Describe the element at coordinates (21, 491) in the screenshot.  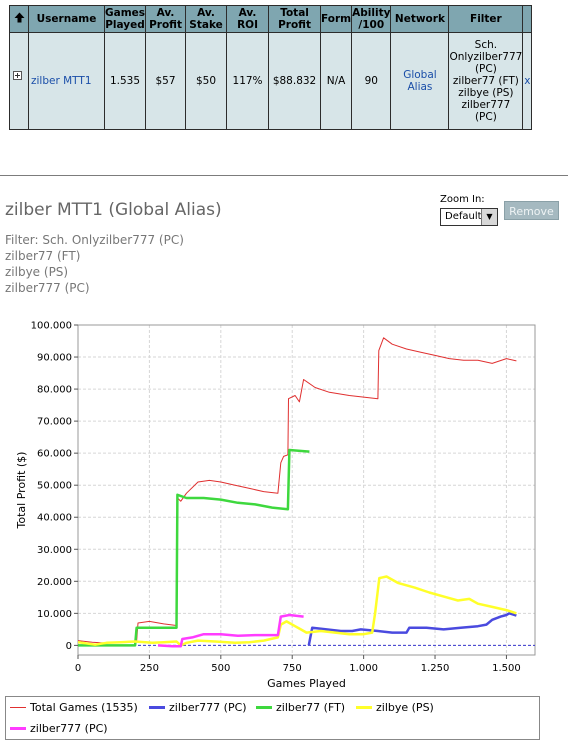
I see `y-axis-label: Total Profit ($)` at that location.